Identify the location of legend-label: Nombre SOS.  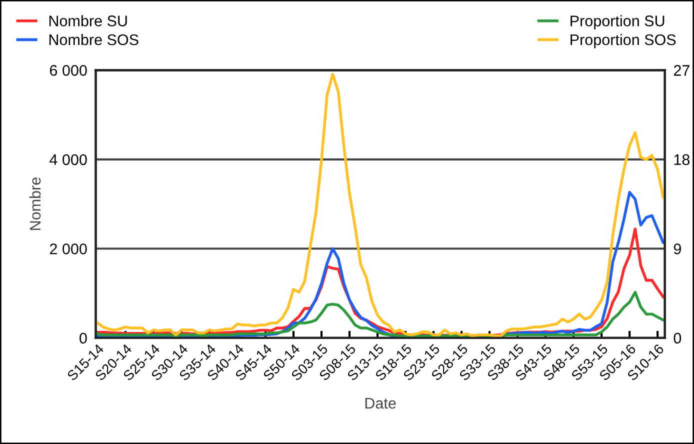
(93, 40).